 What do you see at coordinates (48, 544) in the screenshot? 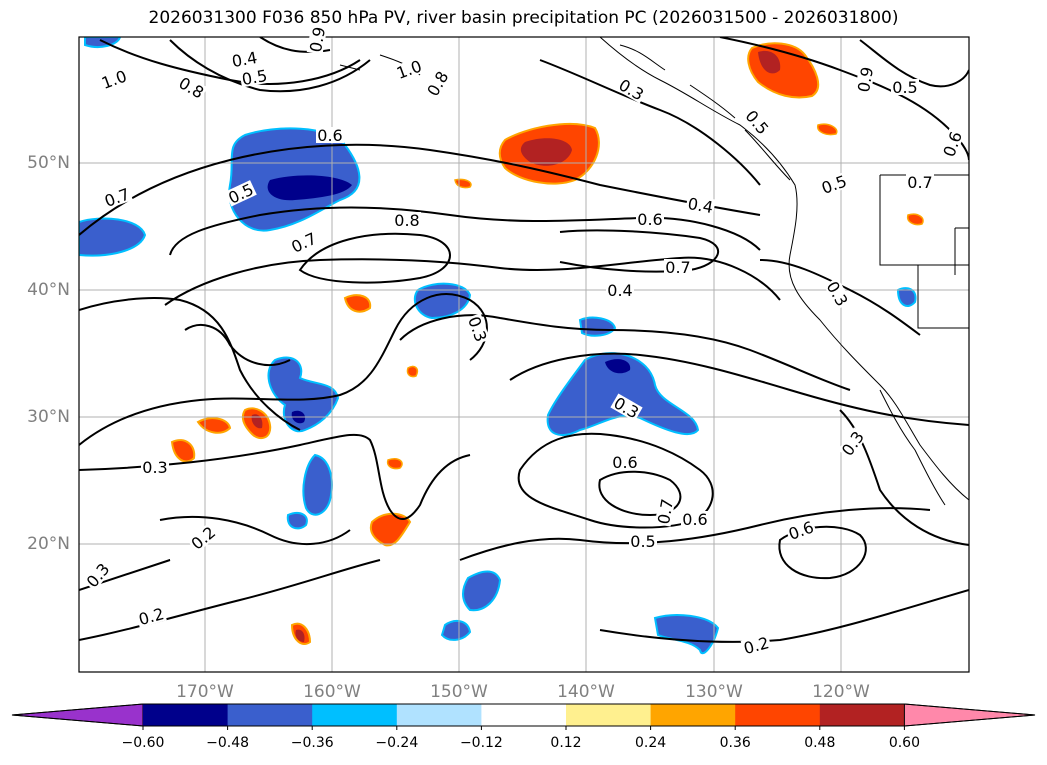
I see `latitude-label: 20°N` at bounding box center [48, 544].